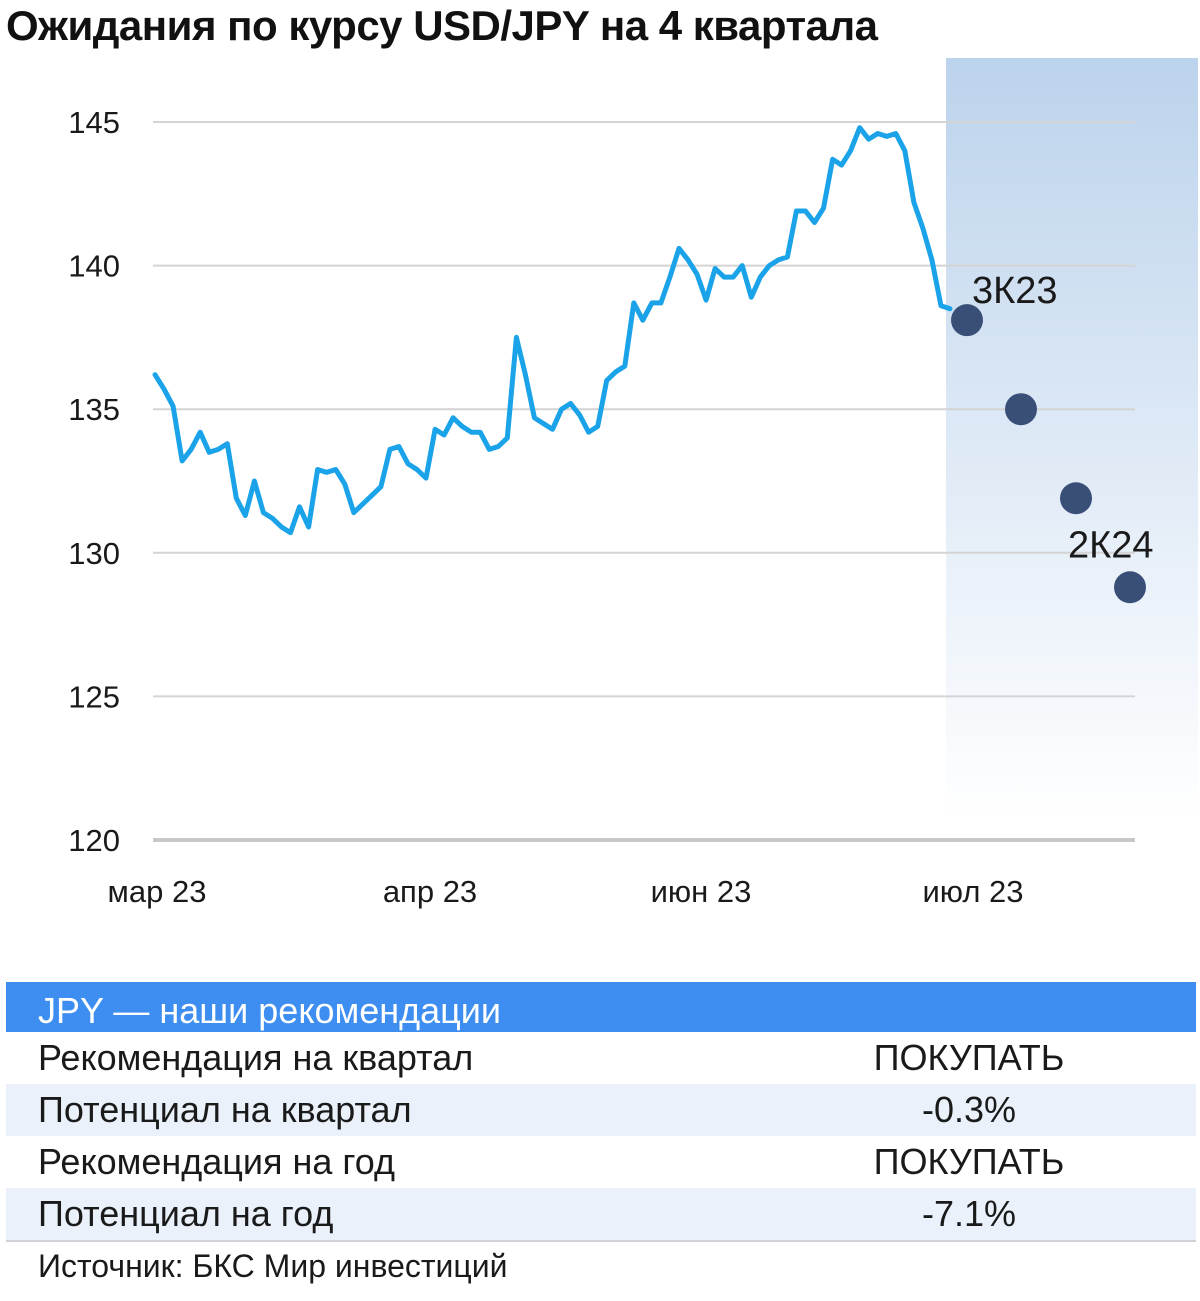 The width and height of the screenshot is (1200, 1301). What do you see at coordinates (701, 891) in the screenshot?
I see `x-tick-label: июн 23` at bounding box center [701, 891].